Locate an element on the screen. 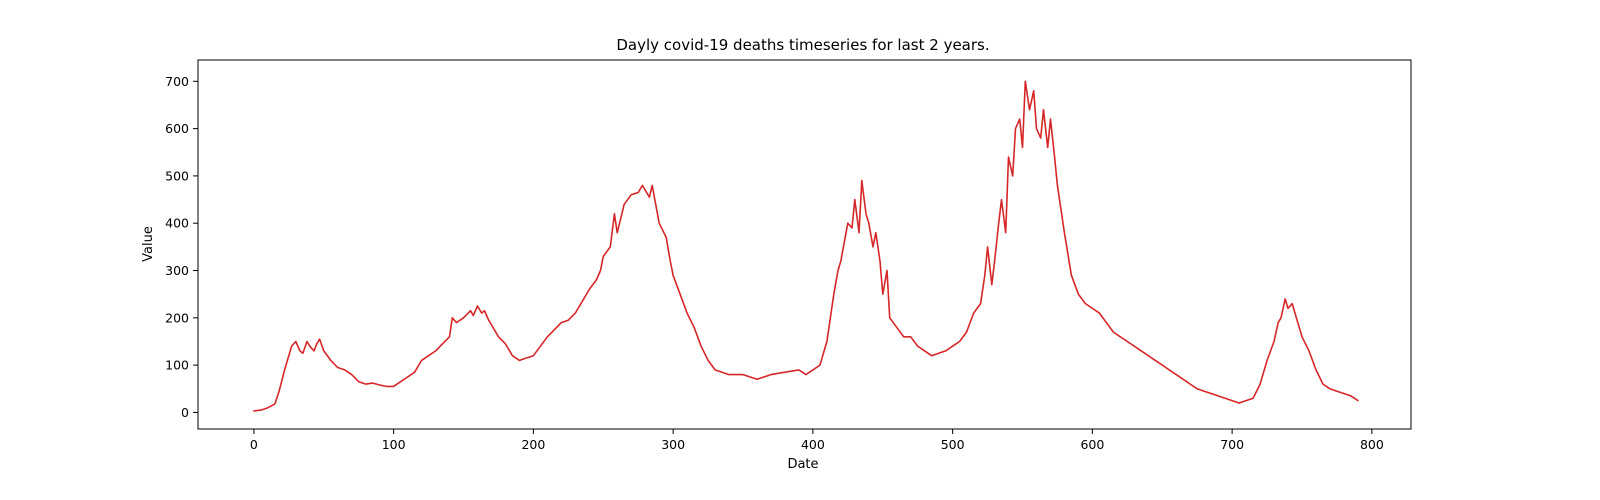 This screenshot has width=1600, height=500. y-tick-label: 600 is located at coordinates (177, 128).